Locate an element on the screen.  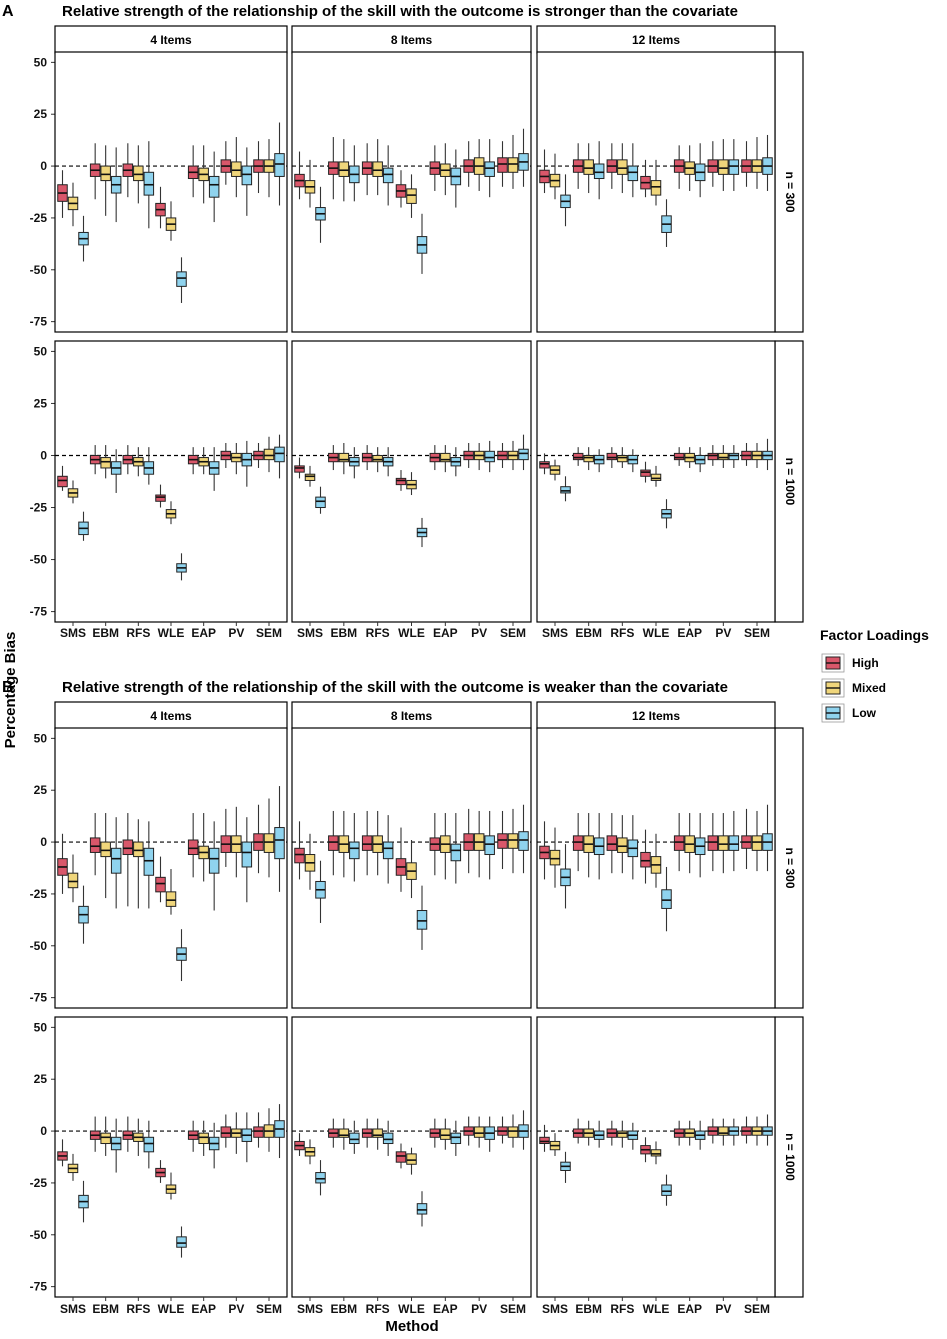
row-strip-label: n = 1000 is located at coordinates (790, 482).